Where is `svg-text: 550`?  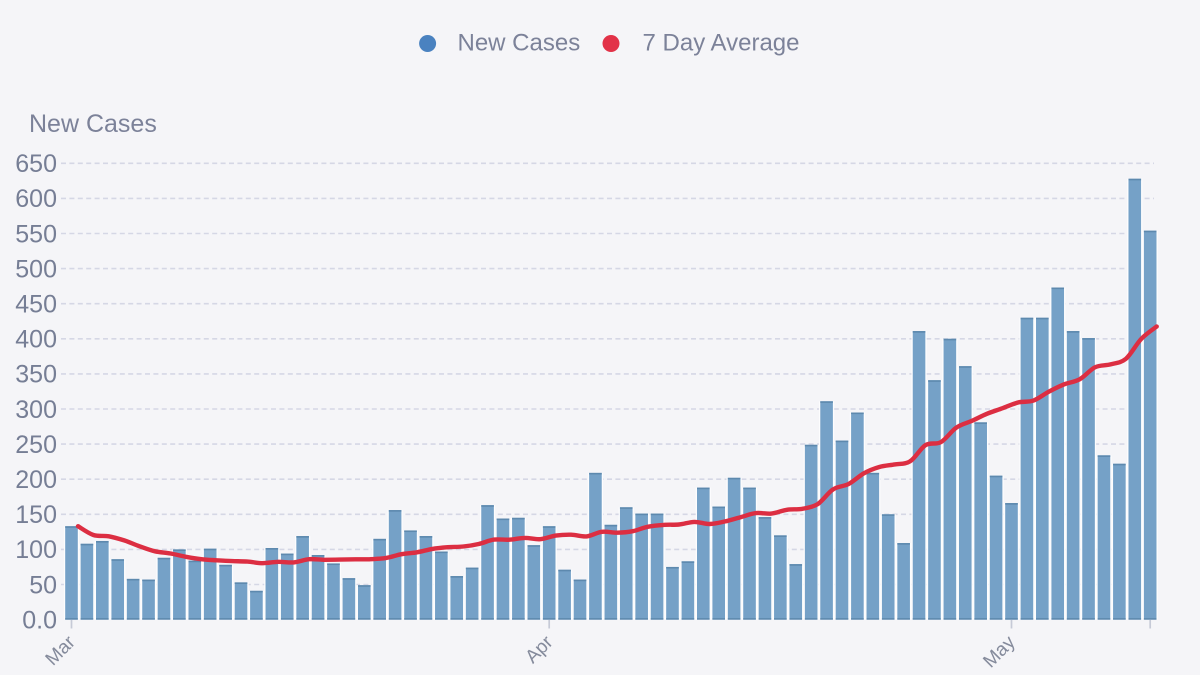
svg-text: 550 is located at coordinates (36, 234).